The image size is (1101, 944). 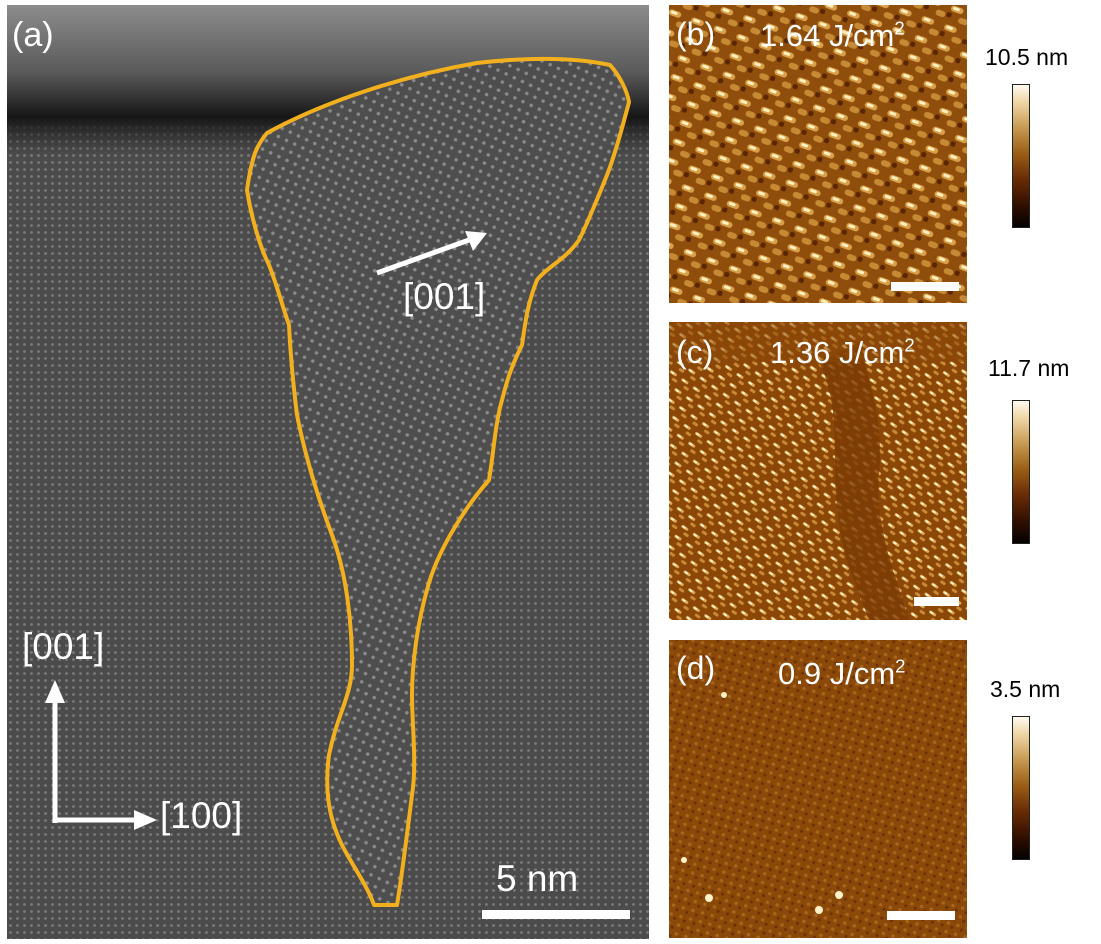 I want to click on axis-horizontal-label: [100], so click(x=201, y=815).